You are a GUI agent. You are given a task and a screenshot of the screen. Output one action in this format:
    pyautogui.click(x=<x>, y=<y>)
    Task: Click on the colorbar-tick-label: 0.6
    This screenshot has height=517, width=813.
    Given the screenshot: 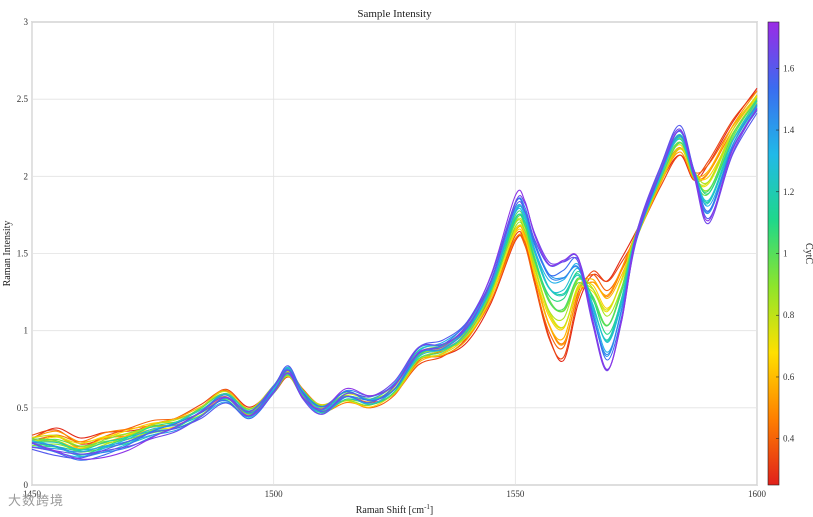 What is the action you would take?
    pyautogui.click(x=789, y=377)
    